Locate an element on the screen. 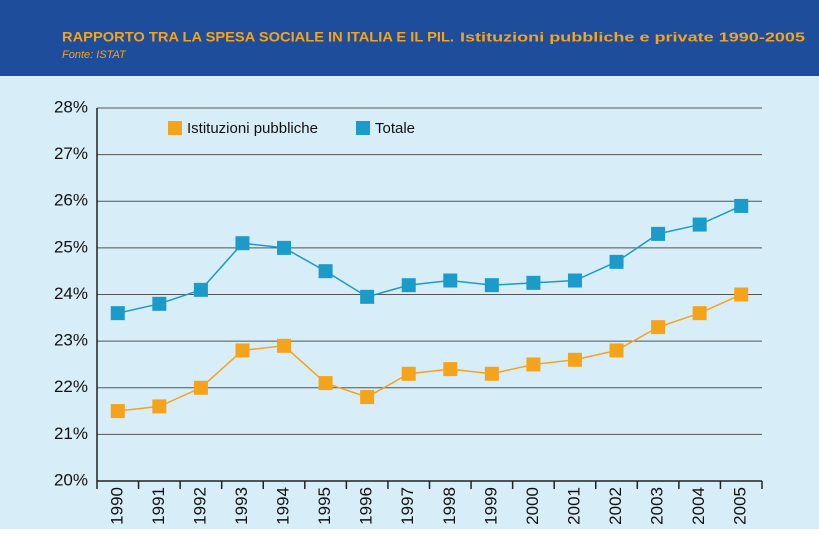 This screenshot has height=534, width=819. x-tick-label: 2004 is located at coordinates (698, 506).